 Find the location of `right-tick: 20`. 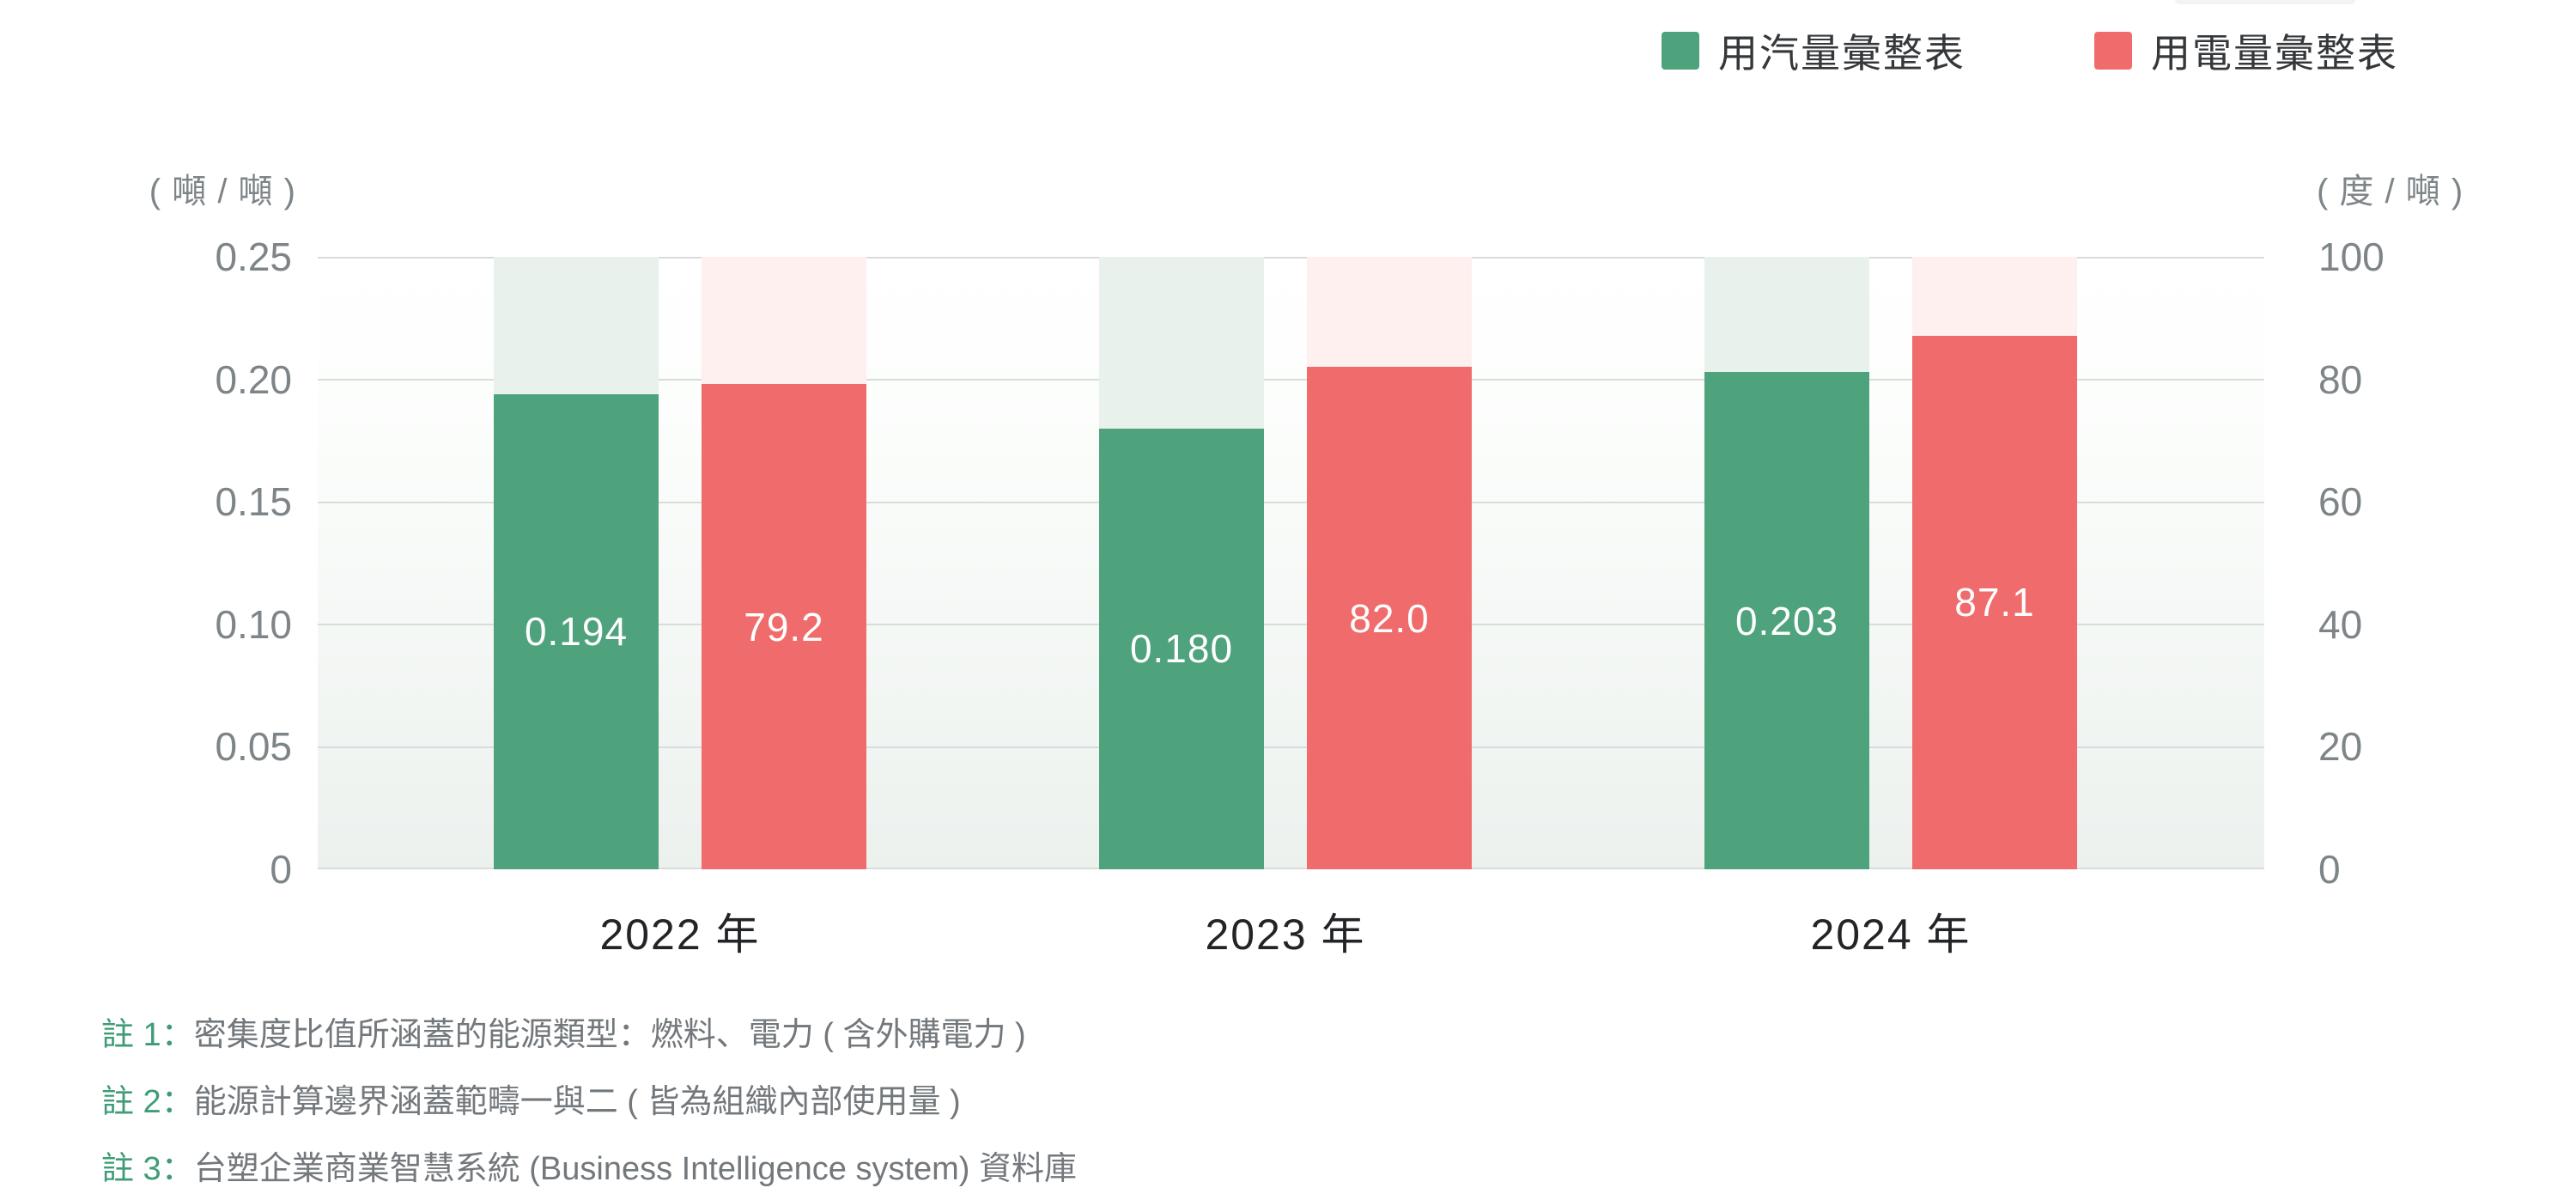

right-tick: 20 is located at coordinates (2340, 747).